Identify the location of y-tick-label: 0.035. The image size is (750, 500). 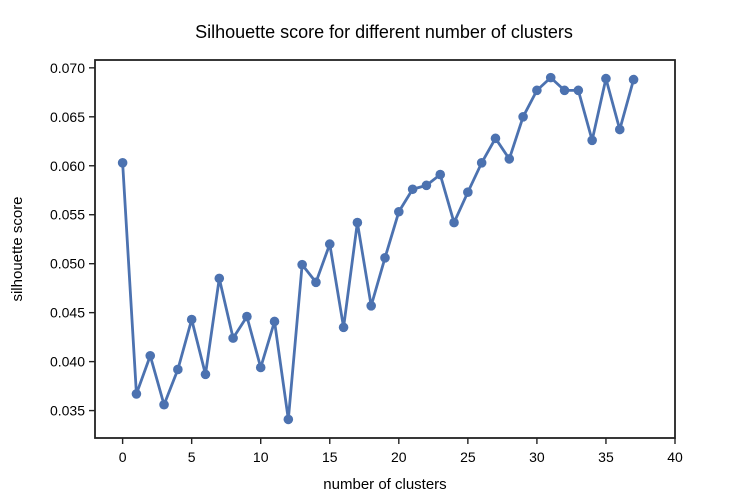
(67, 411).